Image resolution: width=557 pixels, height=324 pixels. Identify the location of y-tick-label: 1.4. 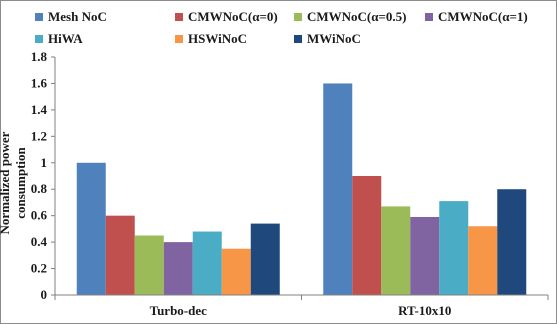
(39, 109).